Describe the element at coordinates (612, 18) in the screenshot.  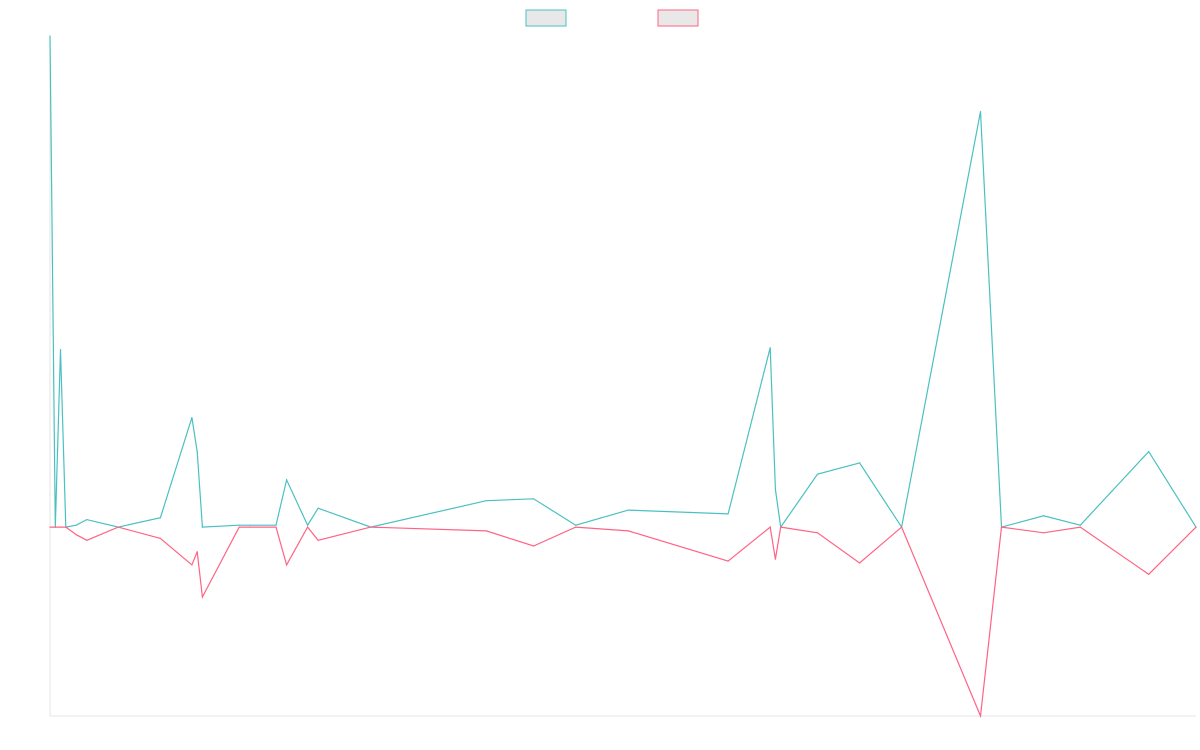
I see `legend` at that location.